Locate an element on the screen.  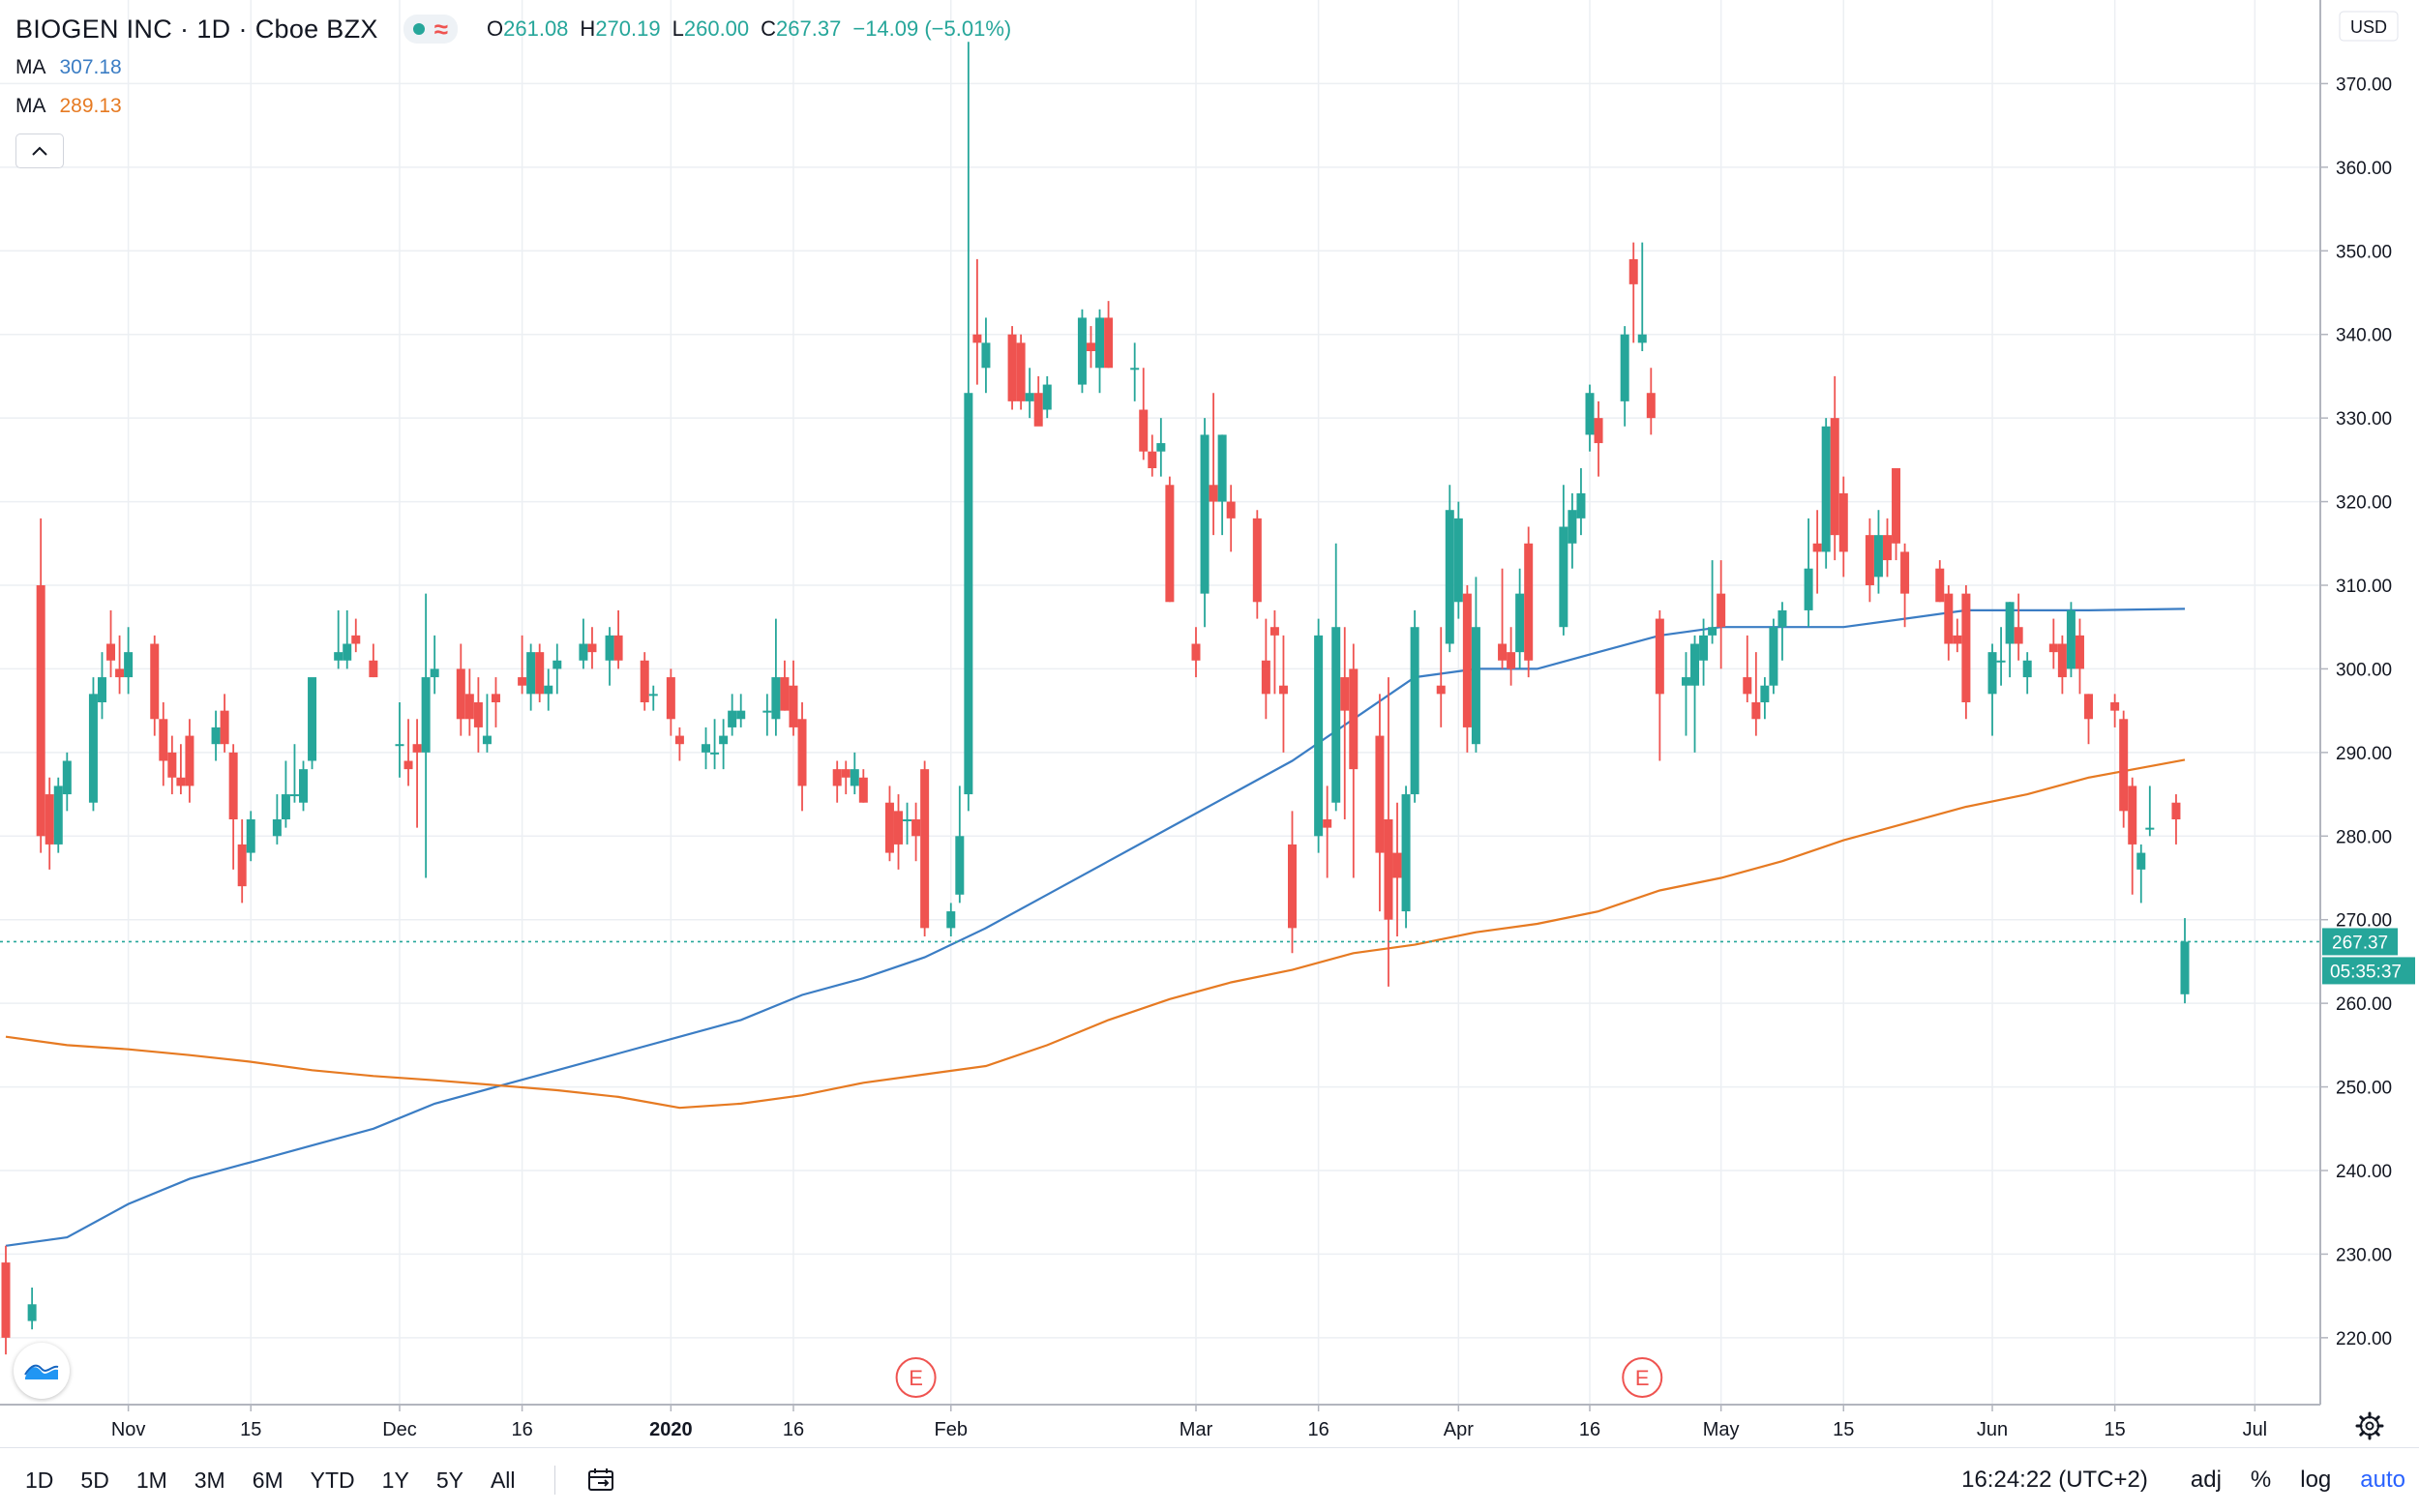
collapse-legend-button is located at coordinates (40, 151).